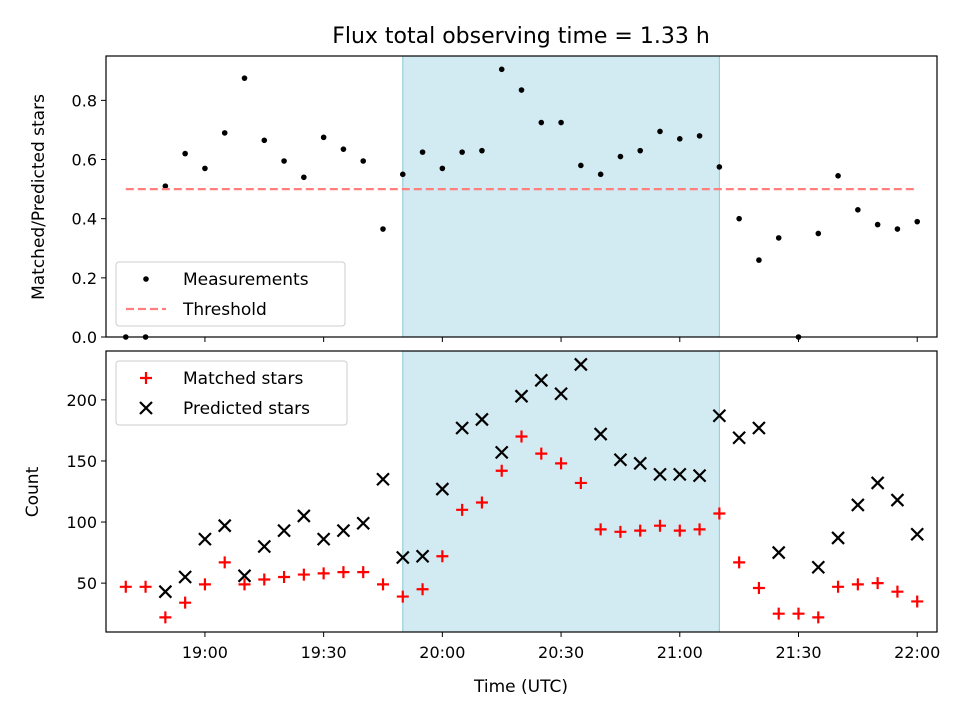 Image resolution: width=960 pixels, height=720 pixels. What do you see at coordinates (81, 400) in the screenshot?
I see `counts-y-tick-label: 200` at bounding box center [81, 400].